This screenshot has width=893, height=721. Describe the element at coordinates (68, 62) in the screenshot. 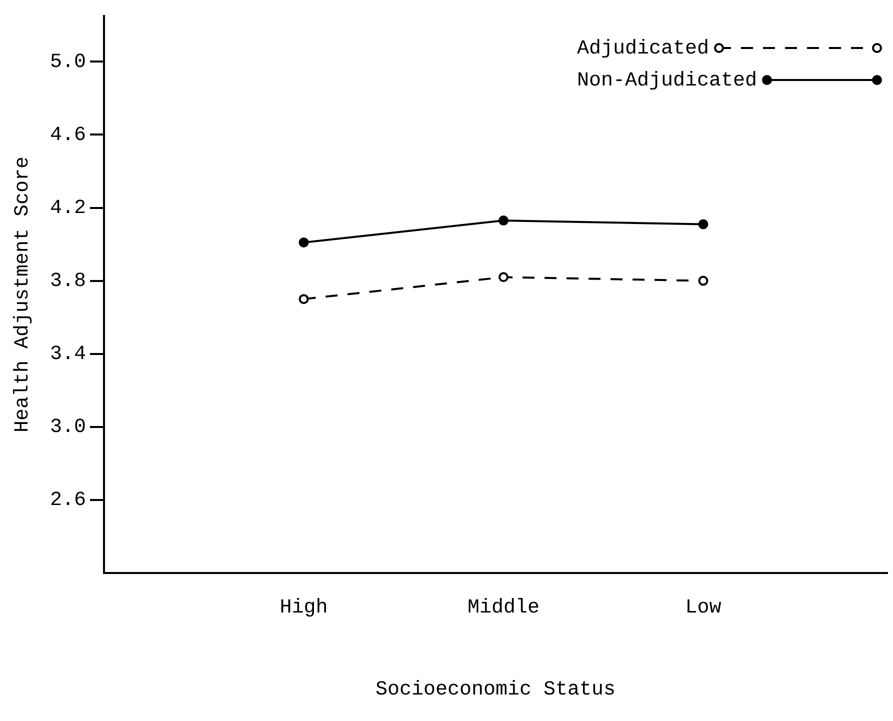

I see `y-tick-label: 5.0` at that location.